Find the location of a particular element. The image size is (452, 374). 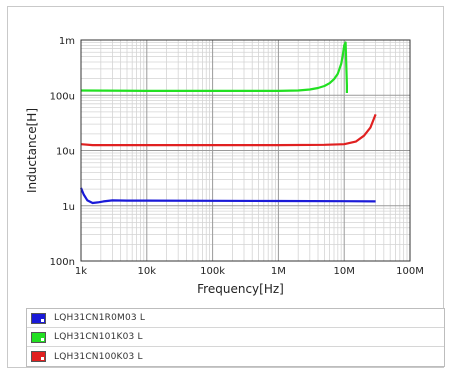

legend-label: LQH31CN100K03 L is located at coordinates (98, 356).